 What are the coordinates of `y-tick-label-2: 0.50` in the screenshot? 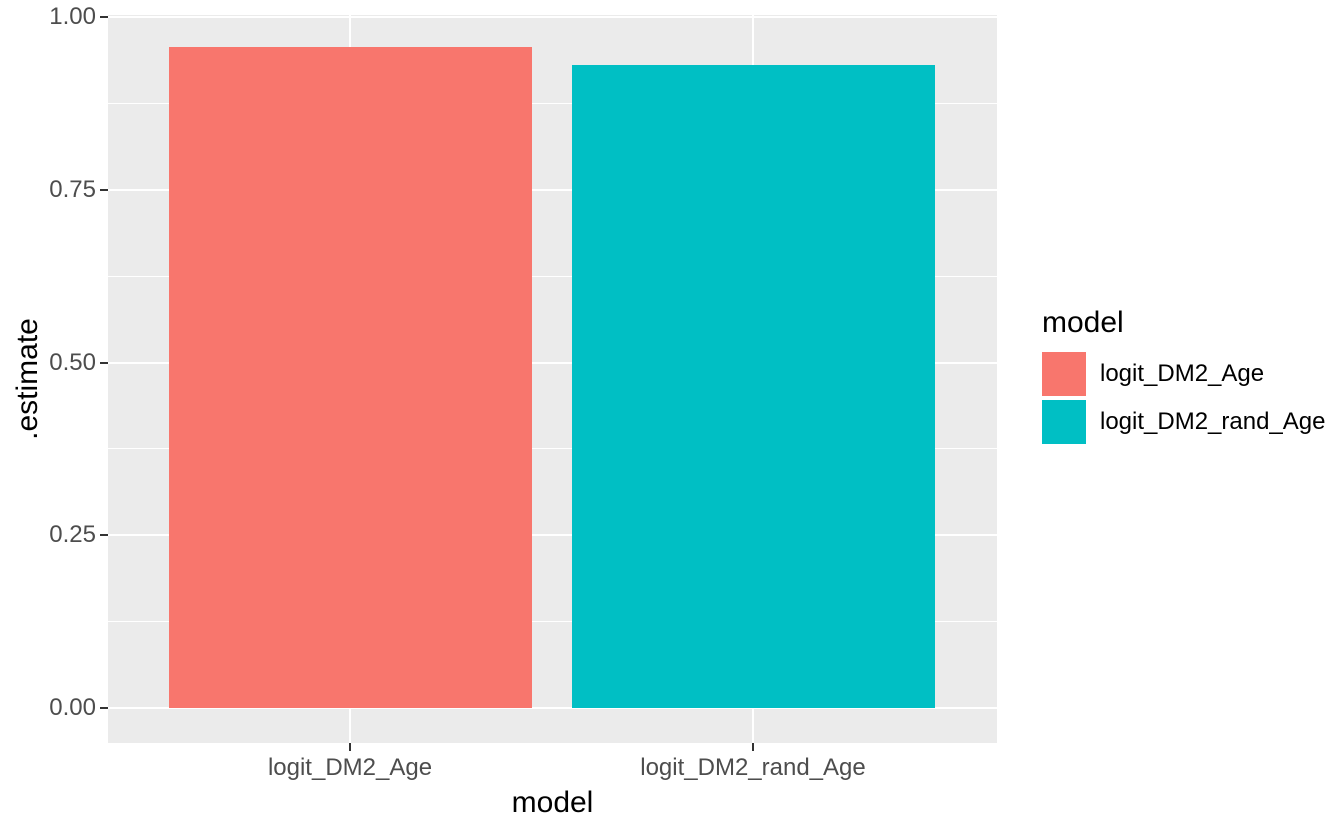 It's located at (72, 362).